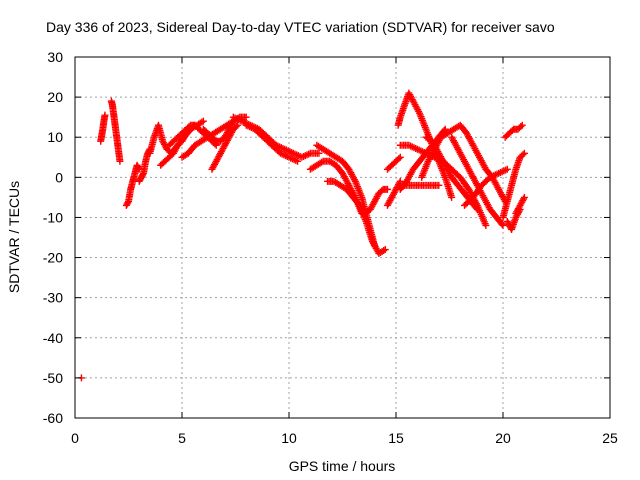  Describe the element at coordinates (513, 185) in the screenshot. I see `series-arc-20.2` at that location.